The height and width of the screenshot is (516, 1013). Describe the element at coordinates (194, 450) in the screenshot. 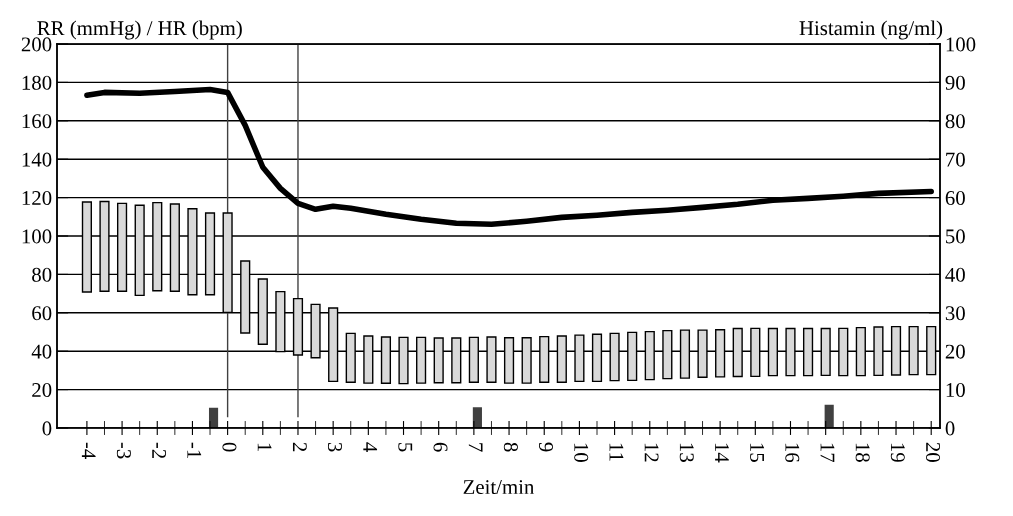

I see `x-tick-label: -1` at that location.